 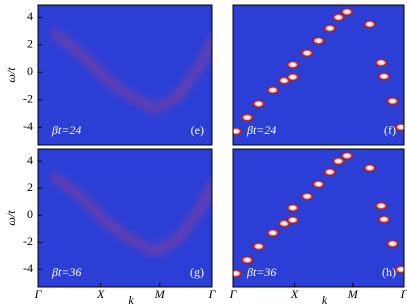 I want to click on panel-label: (g), so click(x=197, y=272).